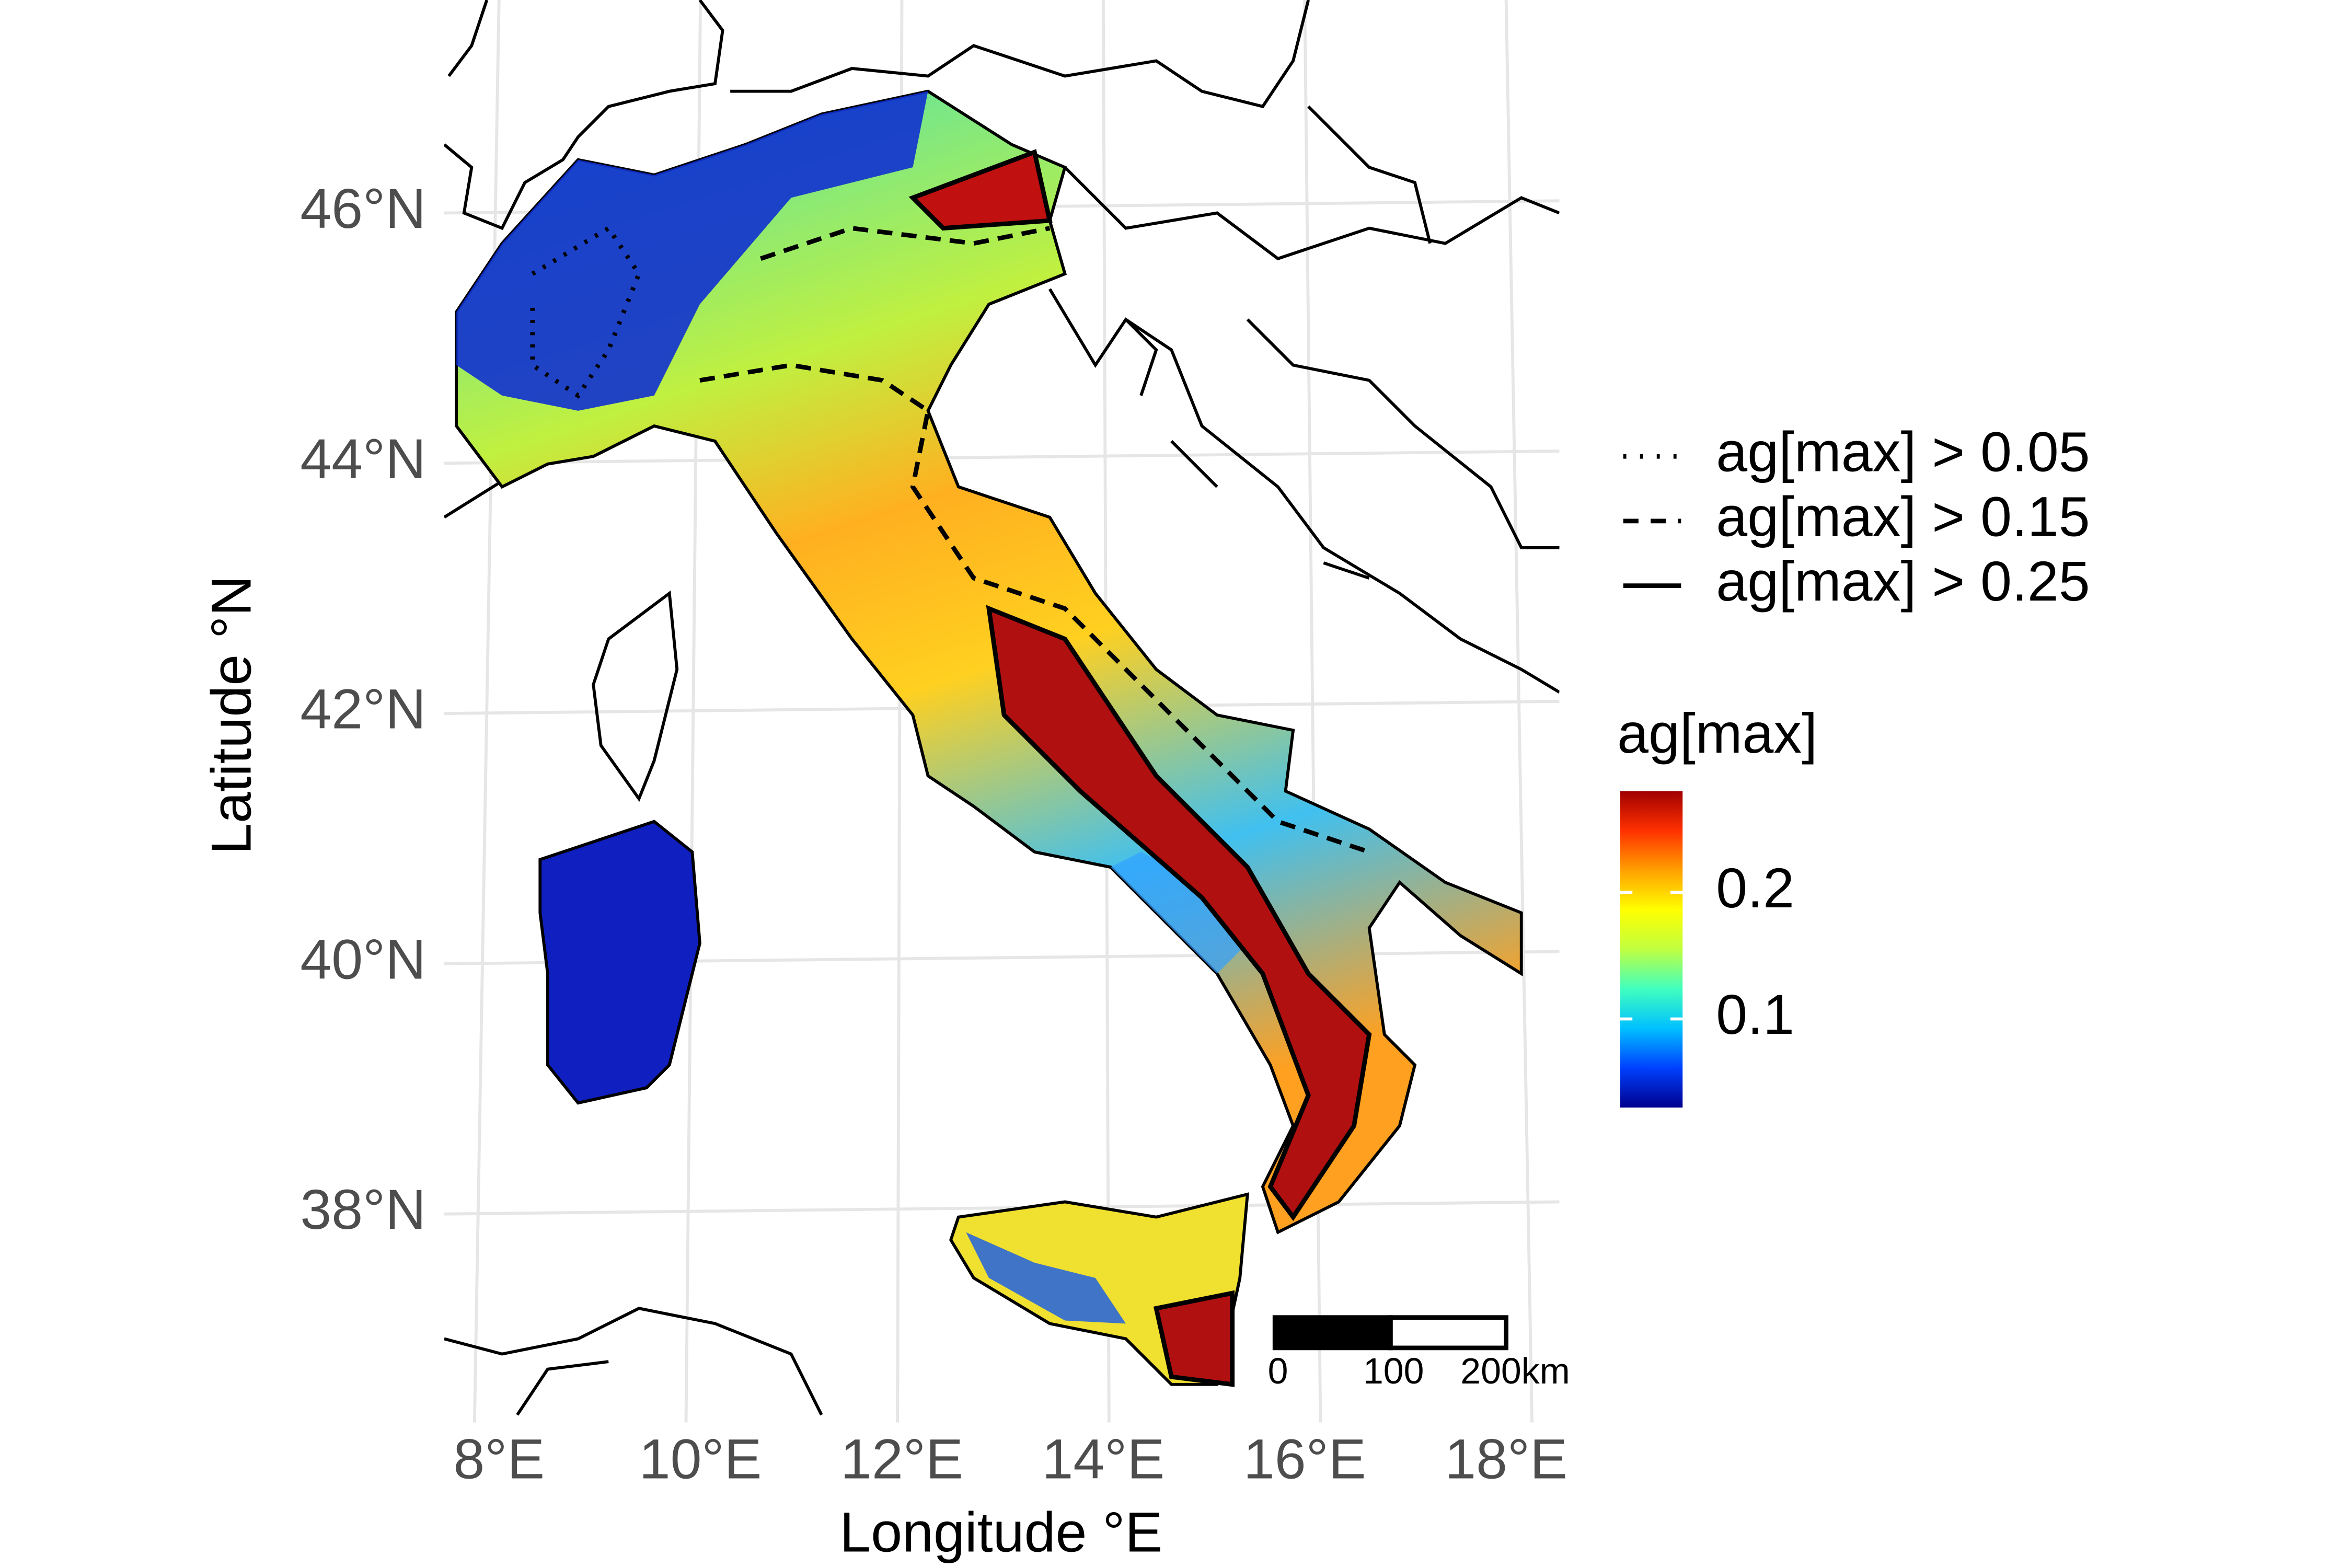  What do you see at coordinates (1903, 581) in the screenshot?
I see `legend-label: ag[max] > 0.25` at bounding box center [1903, 581].